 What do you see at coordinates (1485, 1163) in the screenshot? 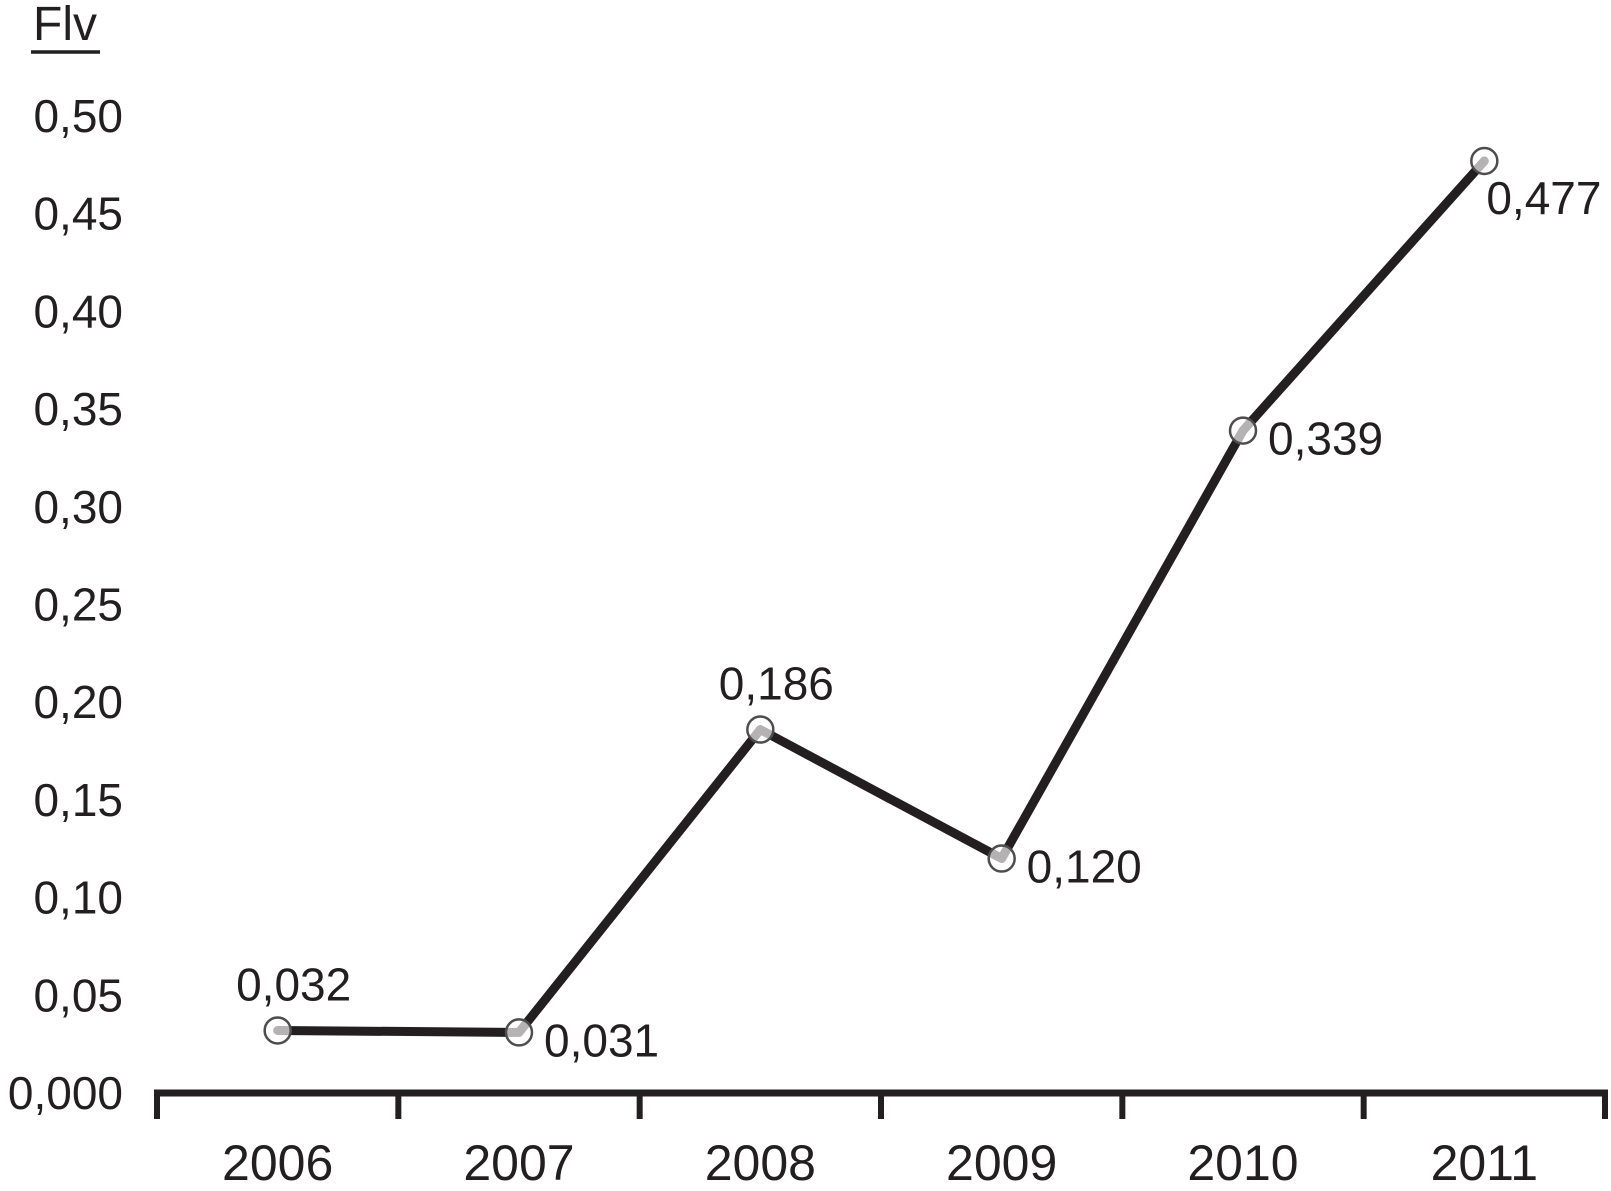
I see `x-tick-label: 2011` at bounding box center [1485, 1163].